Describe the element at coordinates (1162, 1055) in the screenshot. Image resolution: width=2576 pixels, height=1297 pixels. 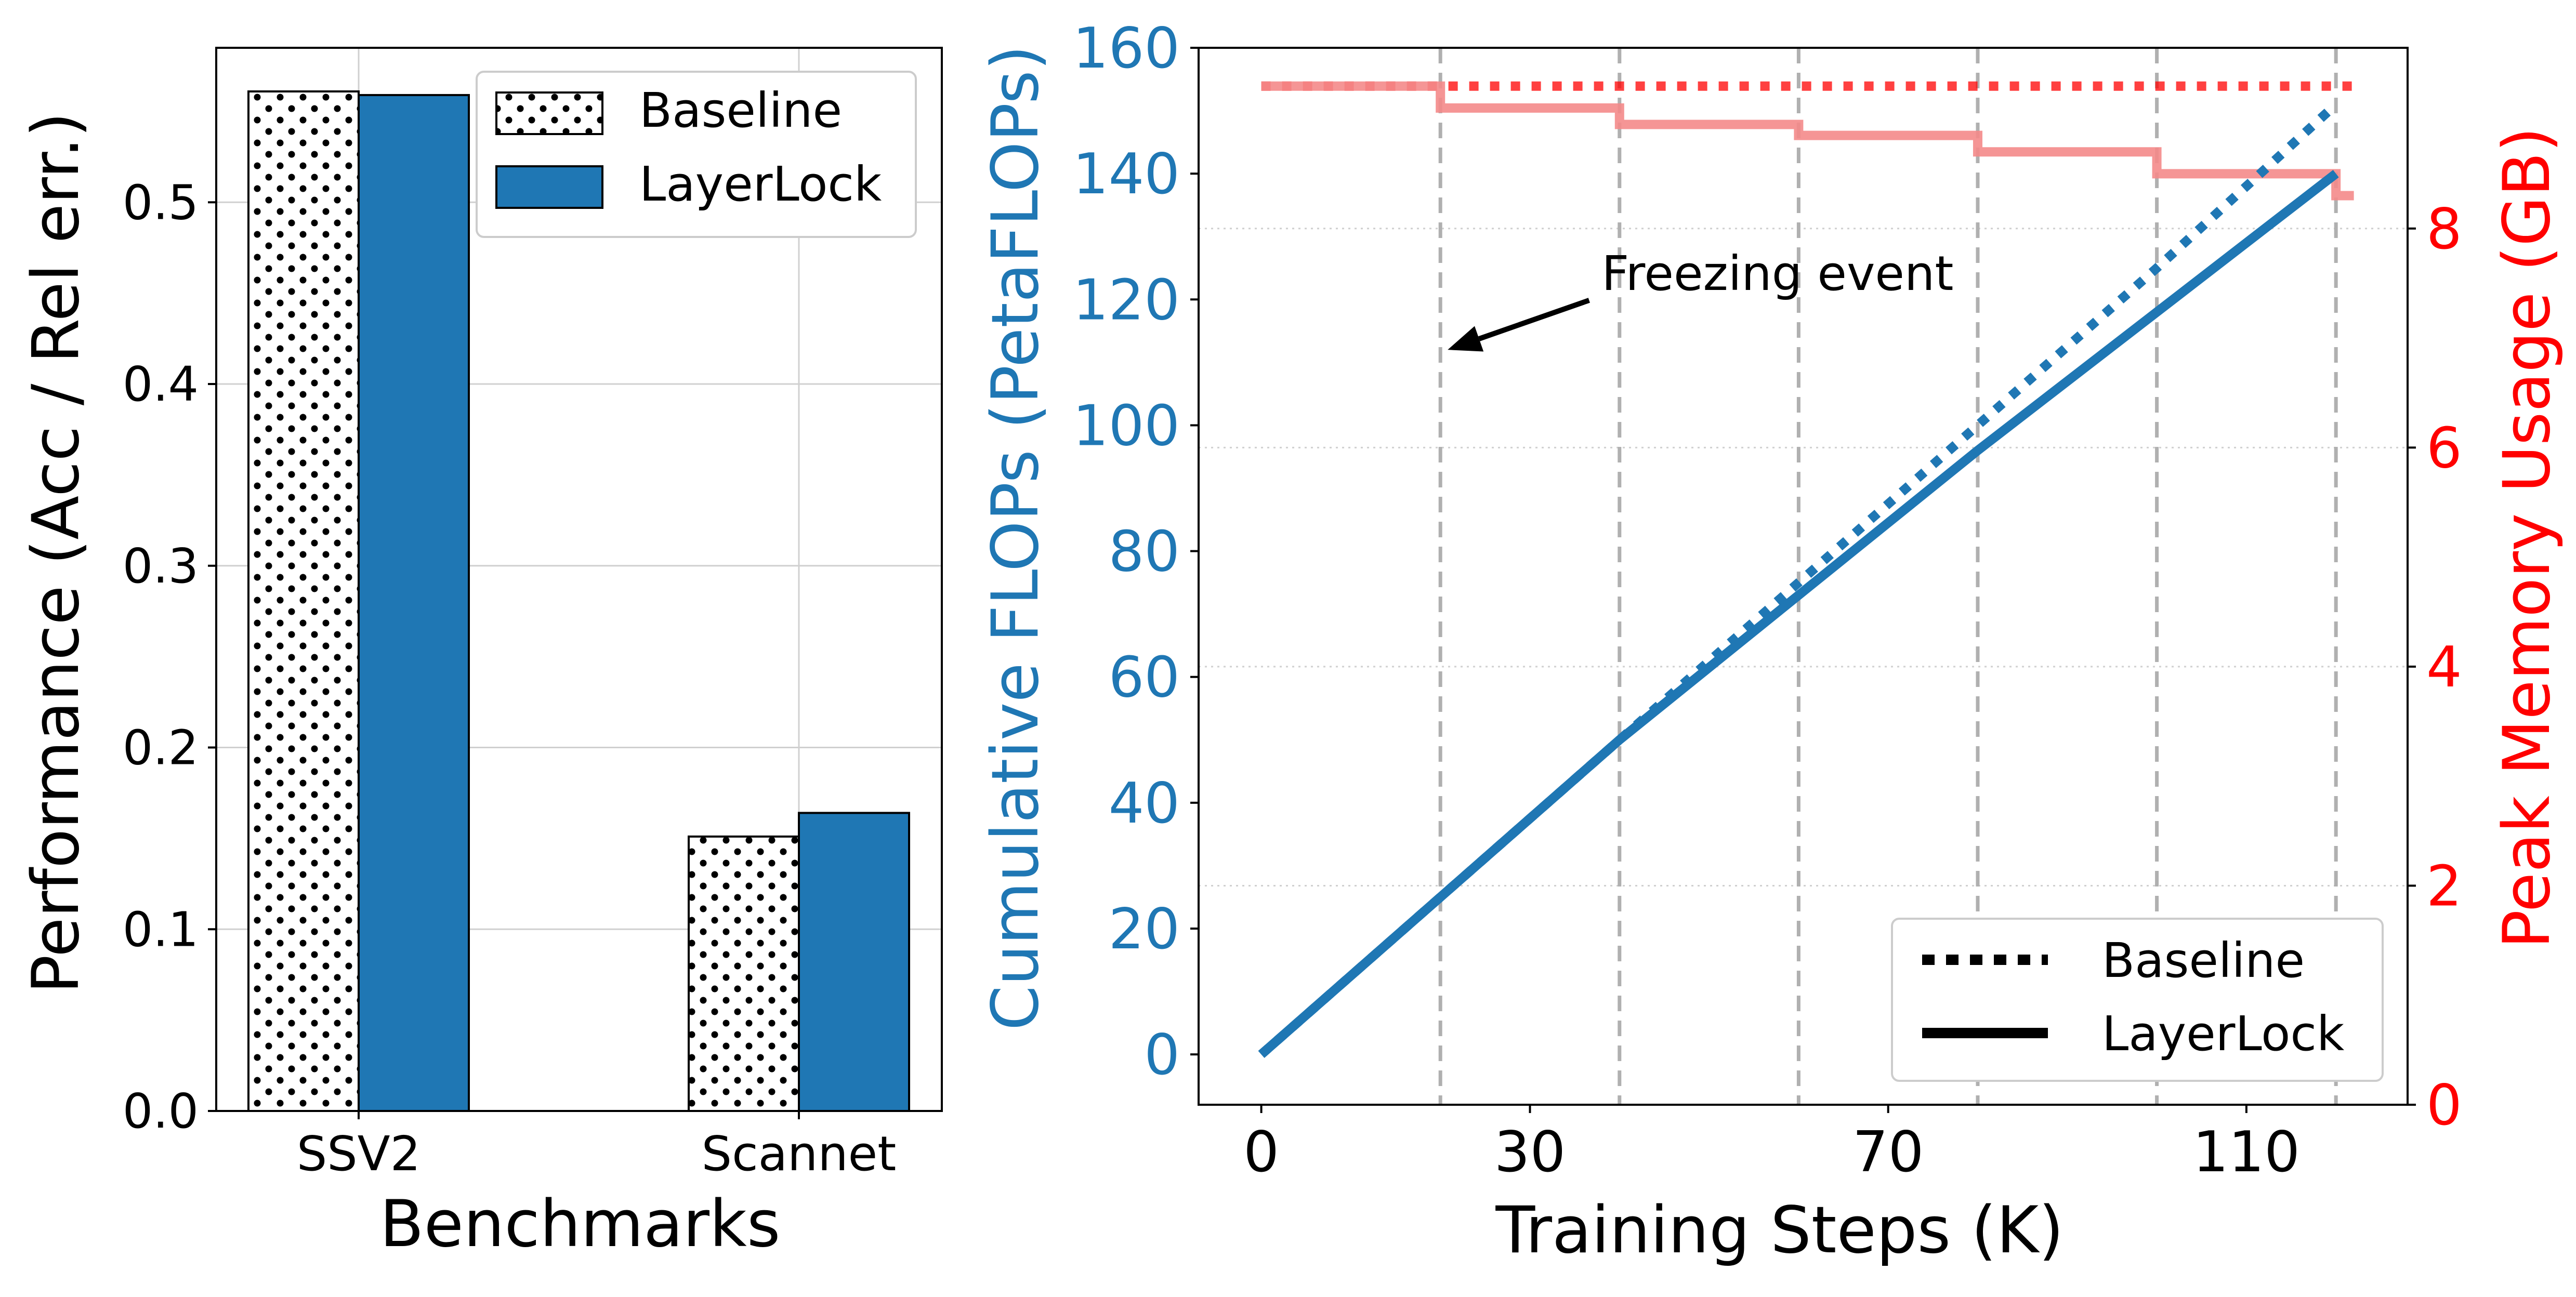
I see `line-left-y-tick-label: 0` at that location.